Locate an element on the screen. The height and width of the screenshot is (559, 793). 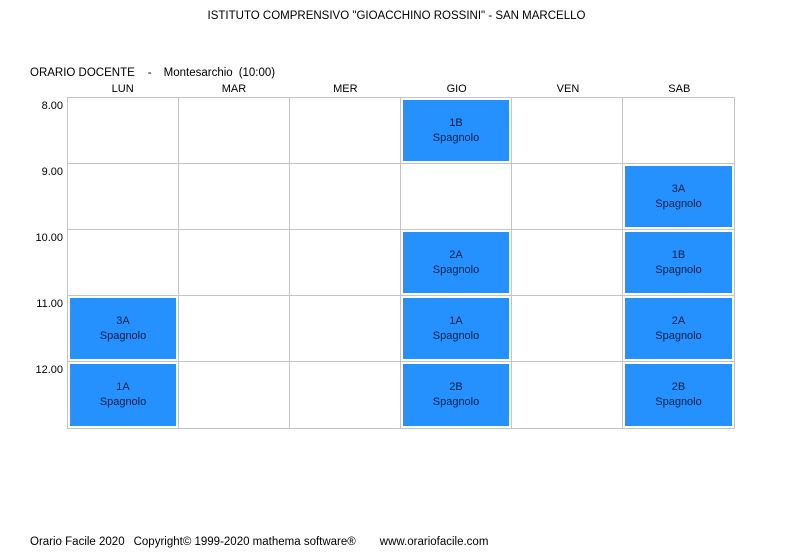
lesson-block-1a-gio: 1A Spagnolo is located at coordinates (456, 328).